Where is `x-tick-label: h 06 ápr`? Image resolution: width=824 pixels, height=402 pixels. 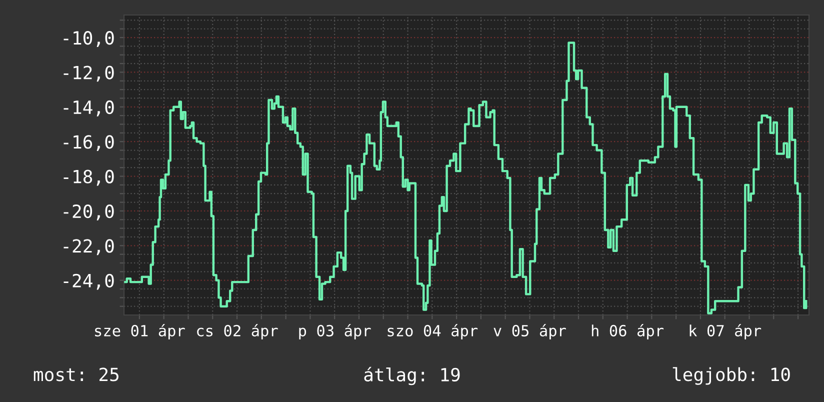
x-tick-label: h 06 ápr is located at coordinates (628, 332).